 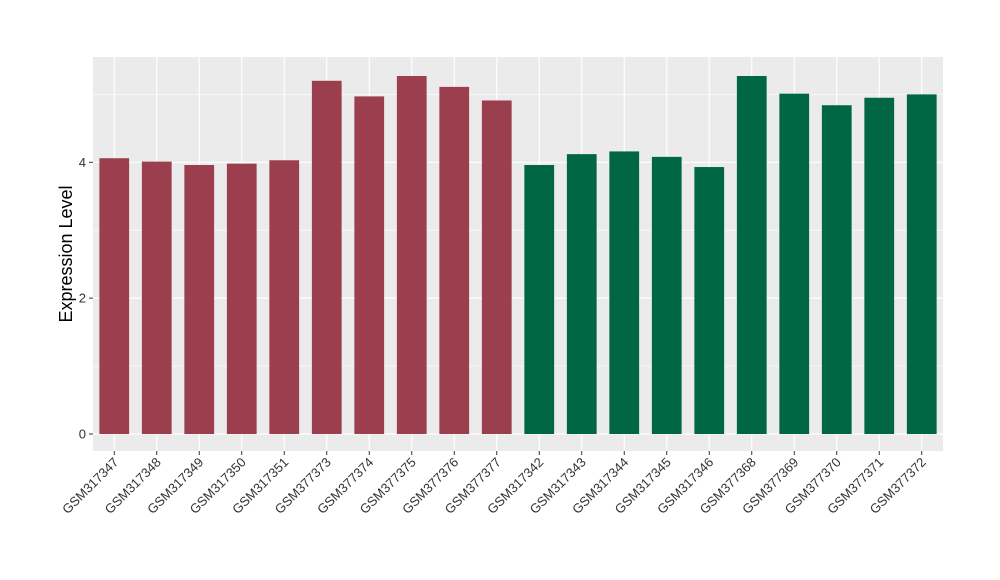 What do you see at coordinates (454, 260) in the screenshot?
I see `bar-GSM377376` at bounding box center [454, 260].